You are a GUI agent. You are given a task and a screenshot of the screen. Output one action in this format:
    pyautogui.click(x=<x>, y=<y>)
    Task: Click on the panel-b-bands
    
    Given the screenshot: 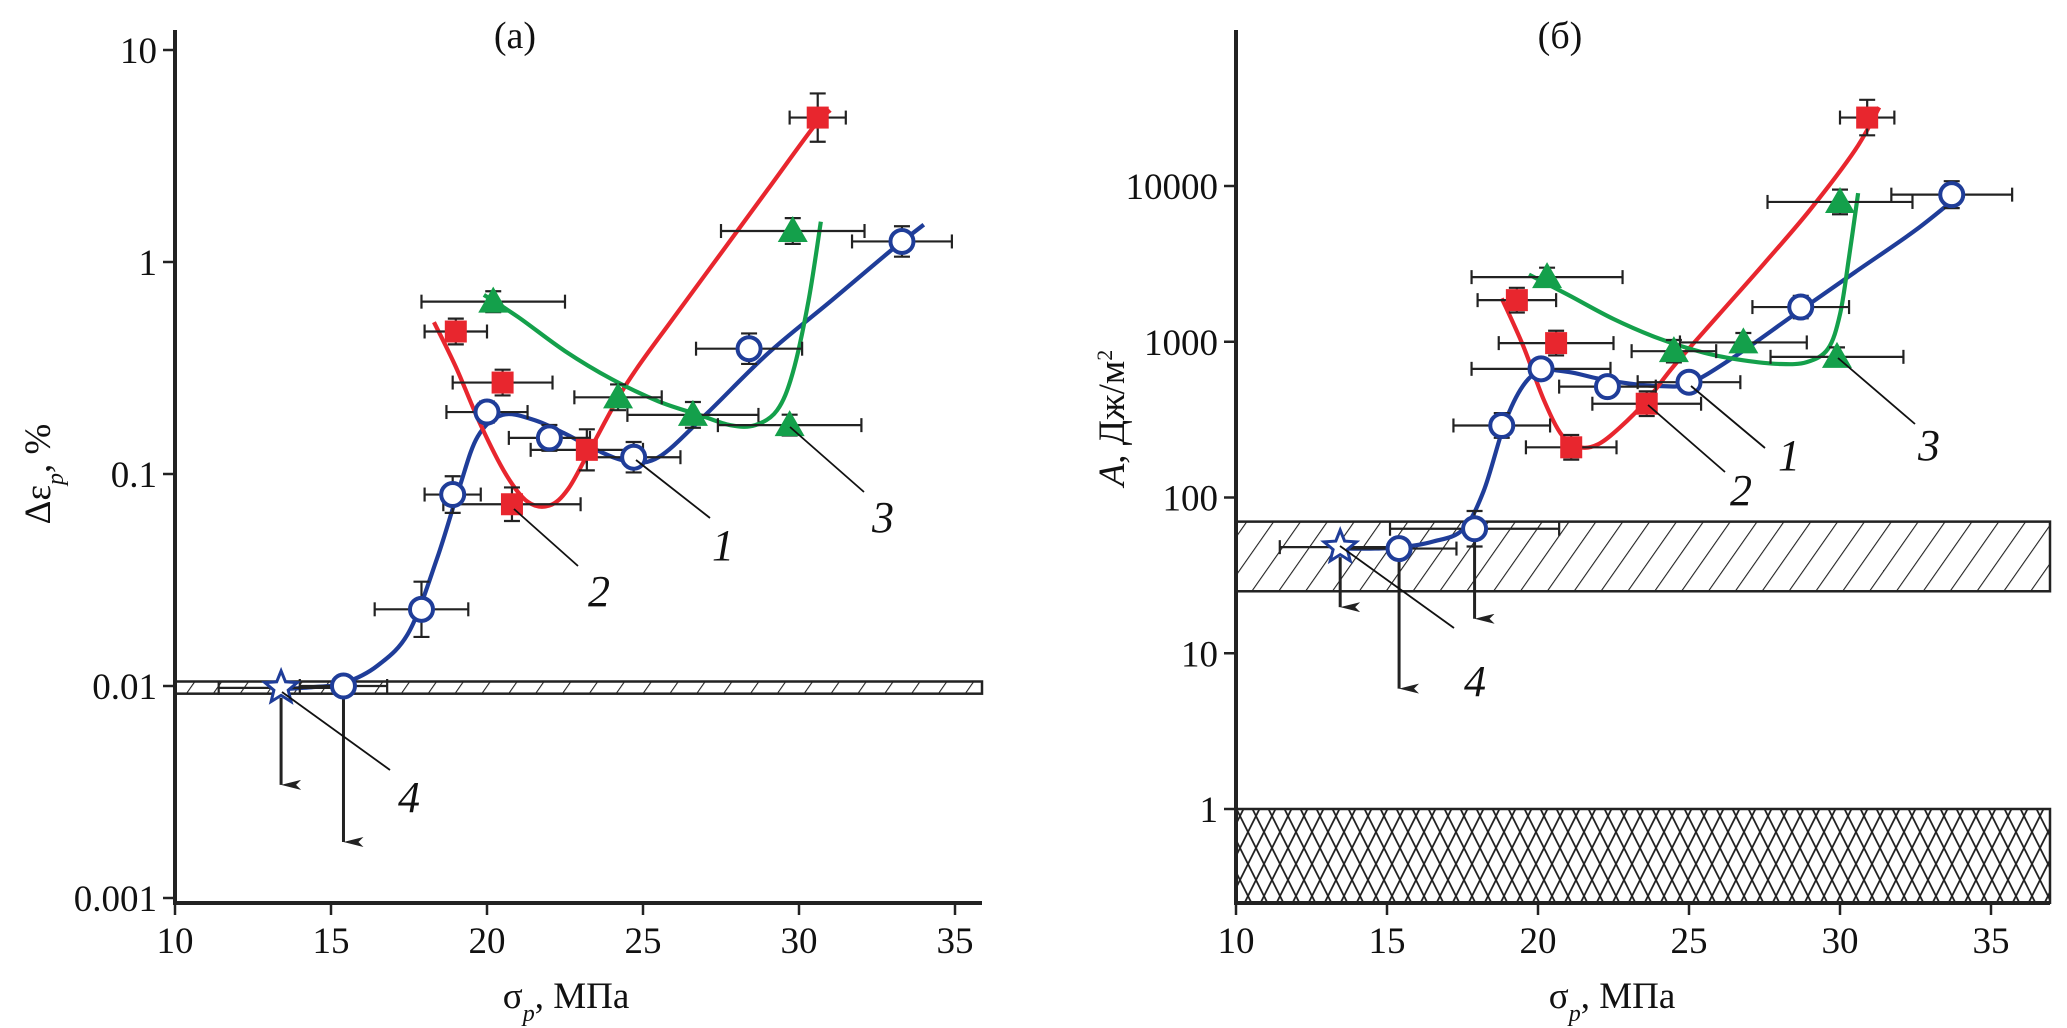 What is the action you would take?
    pyautogui.click(x=1643, y=712)
    